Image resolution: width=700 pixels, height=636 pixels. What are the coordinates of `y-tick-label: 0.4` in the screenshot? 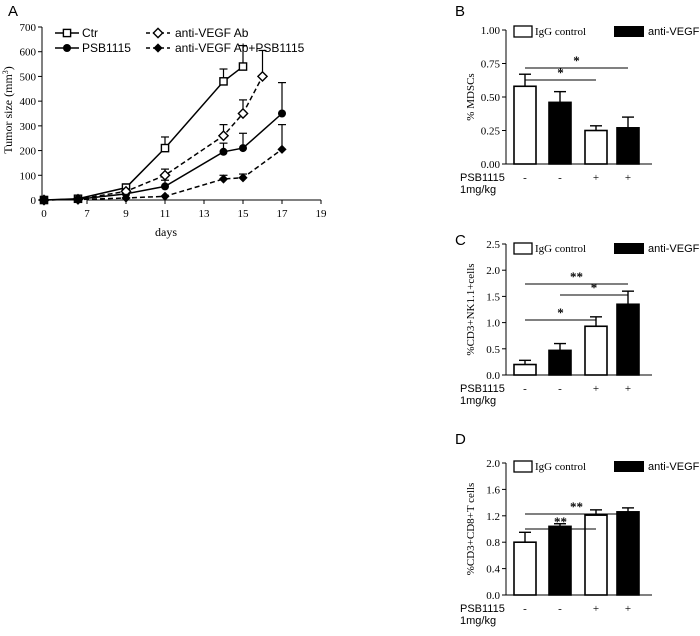 It's located at (493, 570).